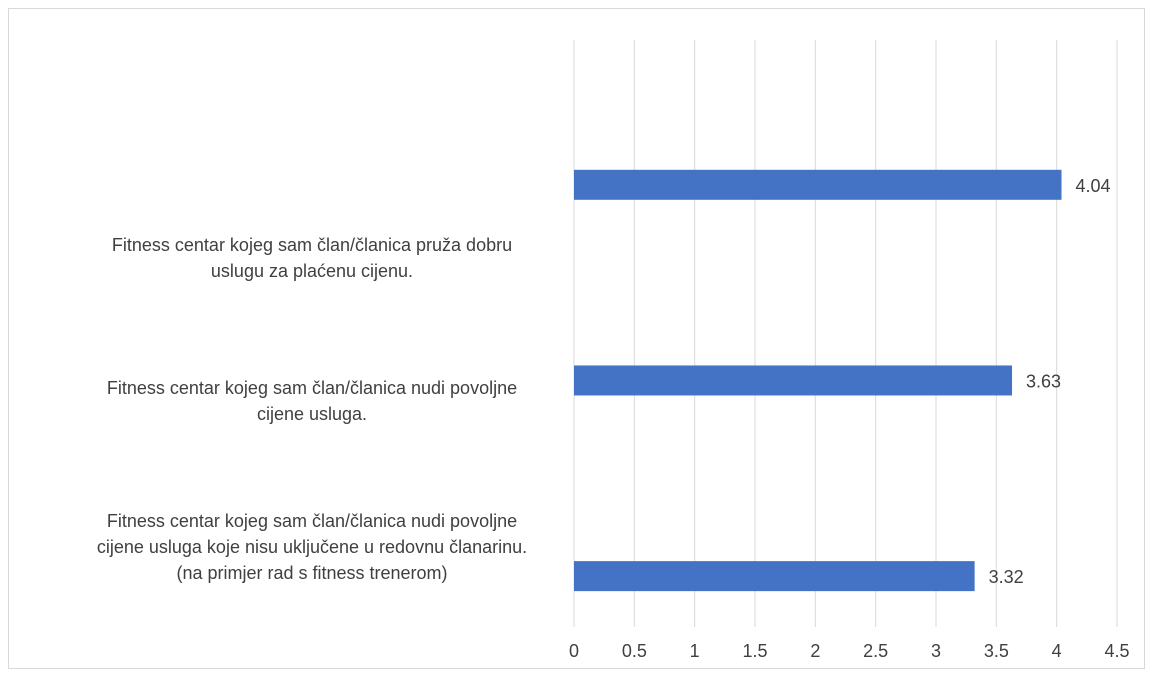  I want to click on x-tick-label: 3.5, so click(996, 651).